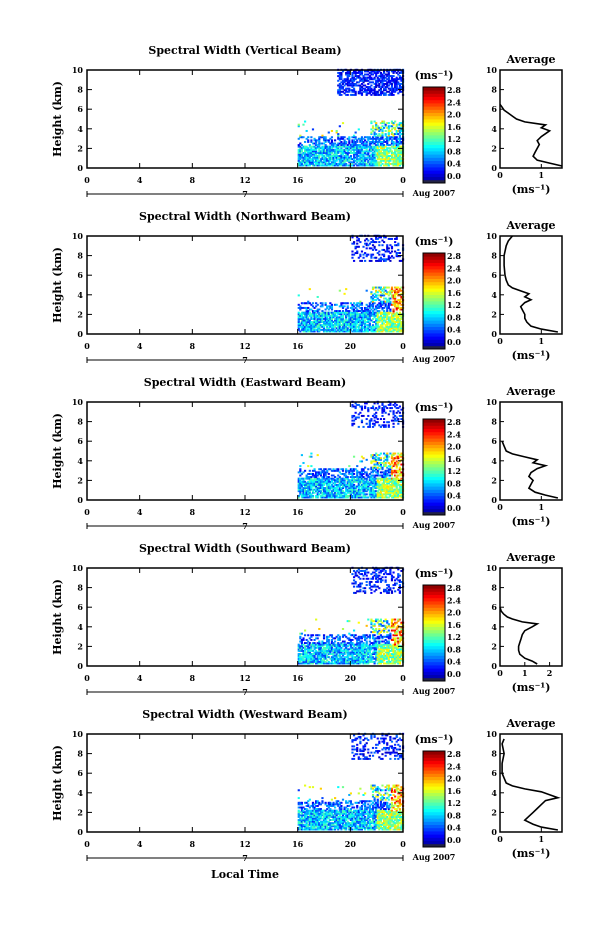 The width and height of the screenshot is (616, 929). What do you see at coordinates (434, 255) in the screenshot?
I see `colorbar-swatch` at bounding box center [434, 255].